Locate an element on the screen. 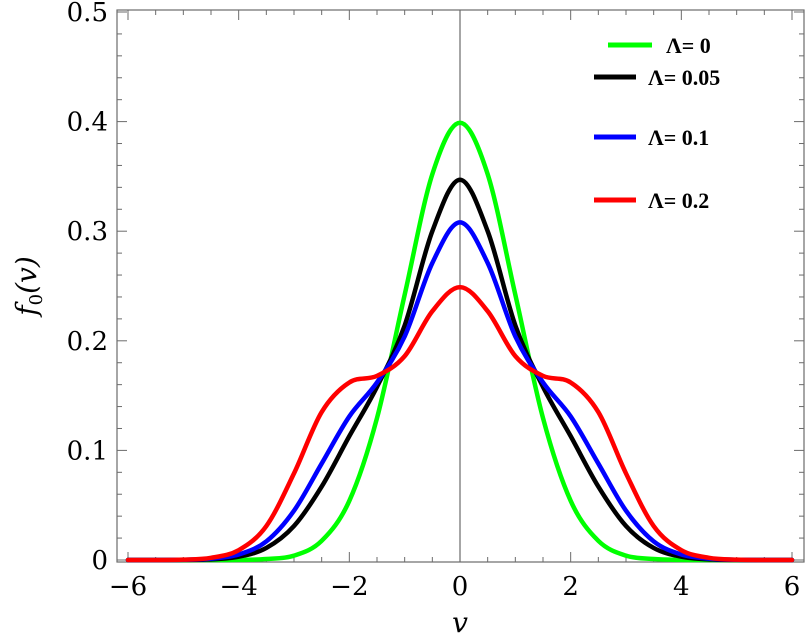 This screenshot has height=640, width=808. x-tick-label: −2 is located at coordinates (349, 587).